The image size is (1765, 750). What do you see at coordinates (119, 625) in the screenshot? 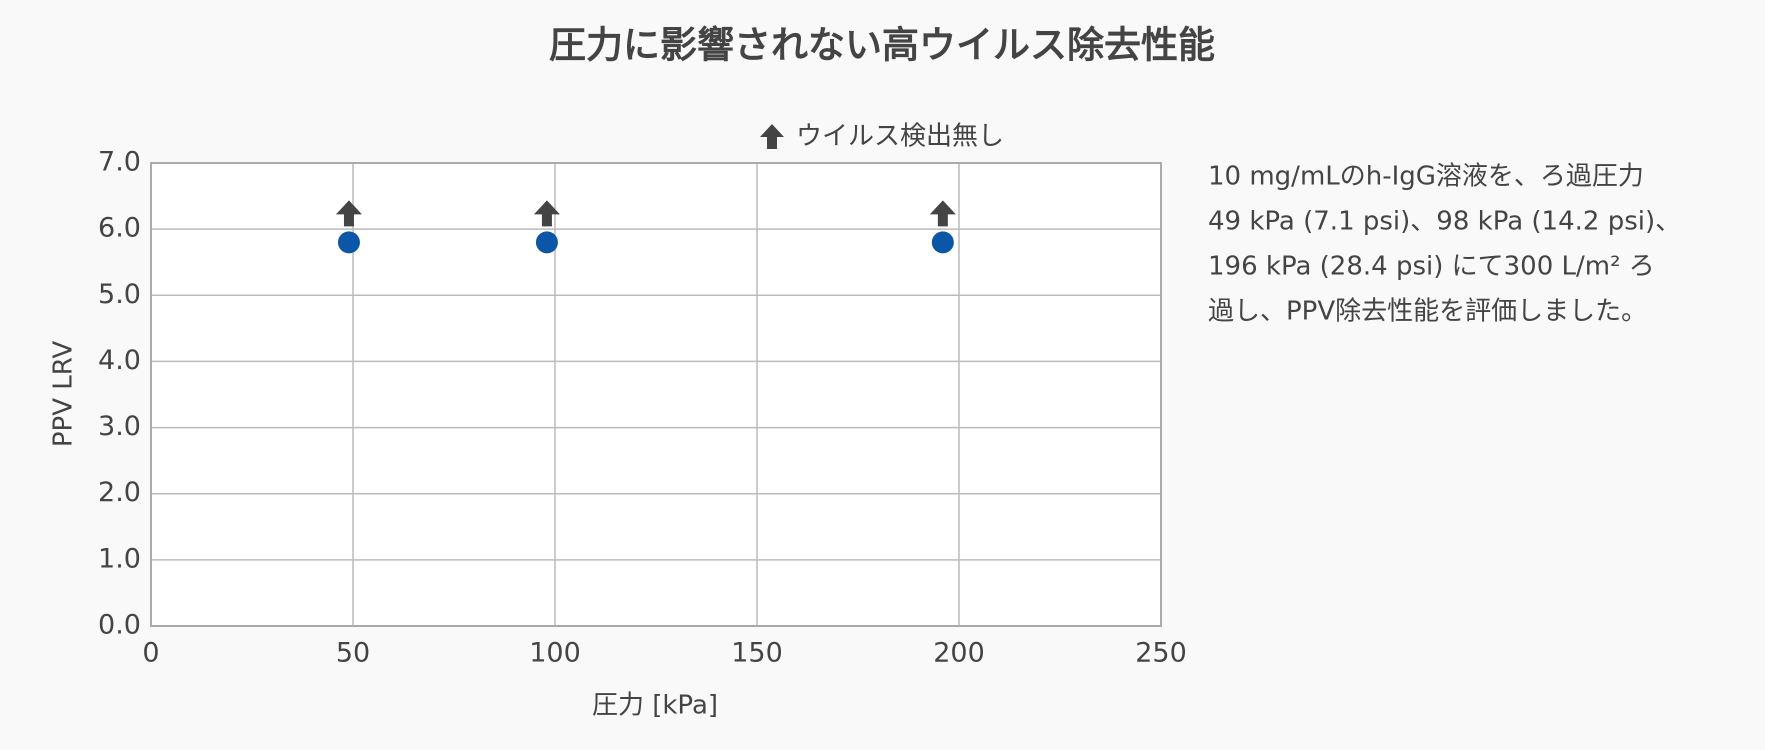
I see `y-tick-label: 0.0` at bounding box center [119, 625].